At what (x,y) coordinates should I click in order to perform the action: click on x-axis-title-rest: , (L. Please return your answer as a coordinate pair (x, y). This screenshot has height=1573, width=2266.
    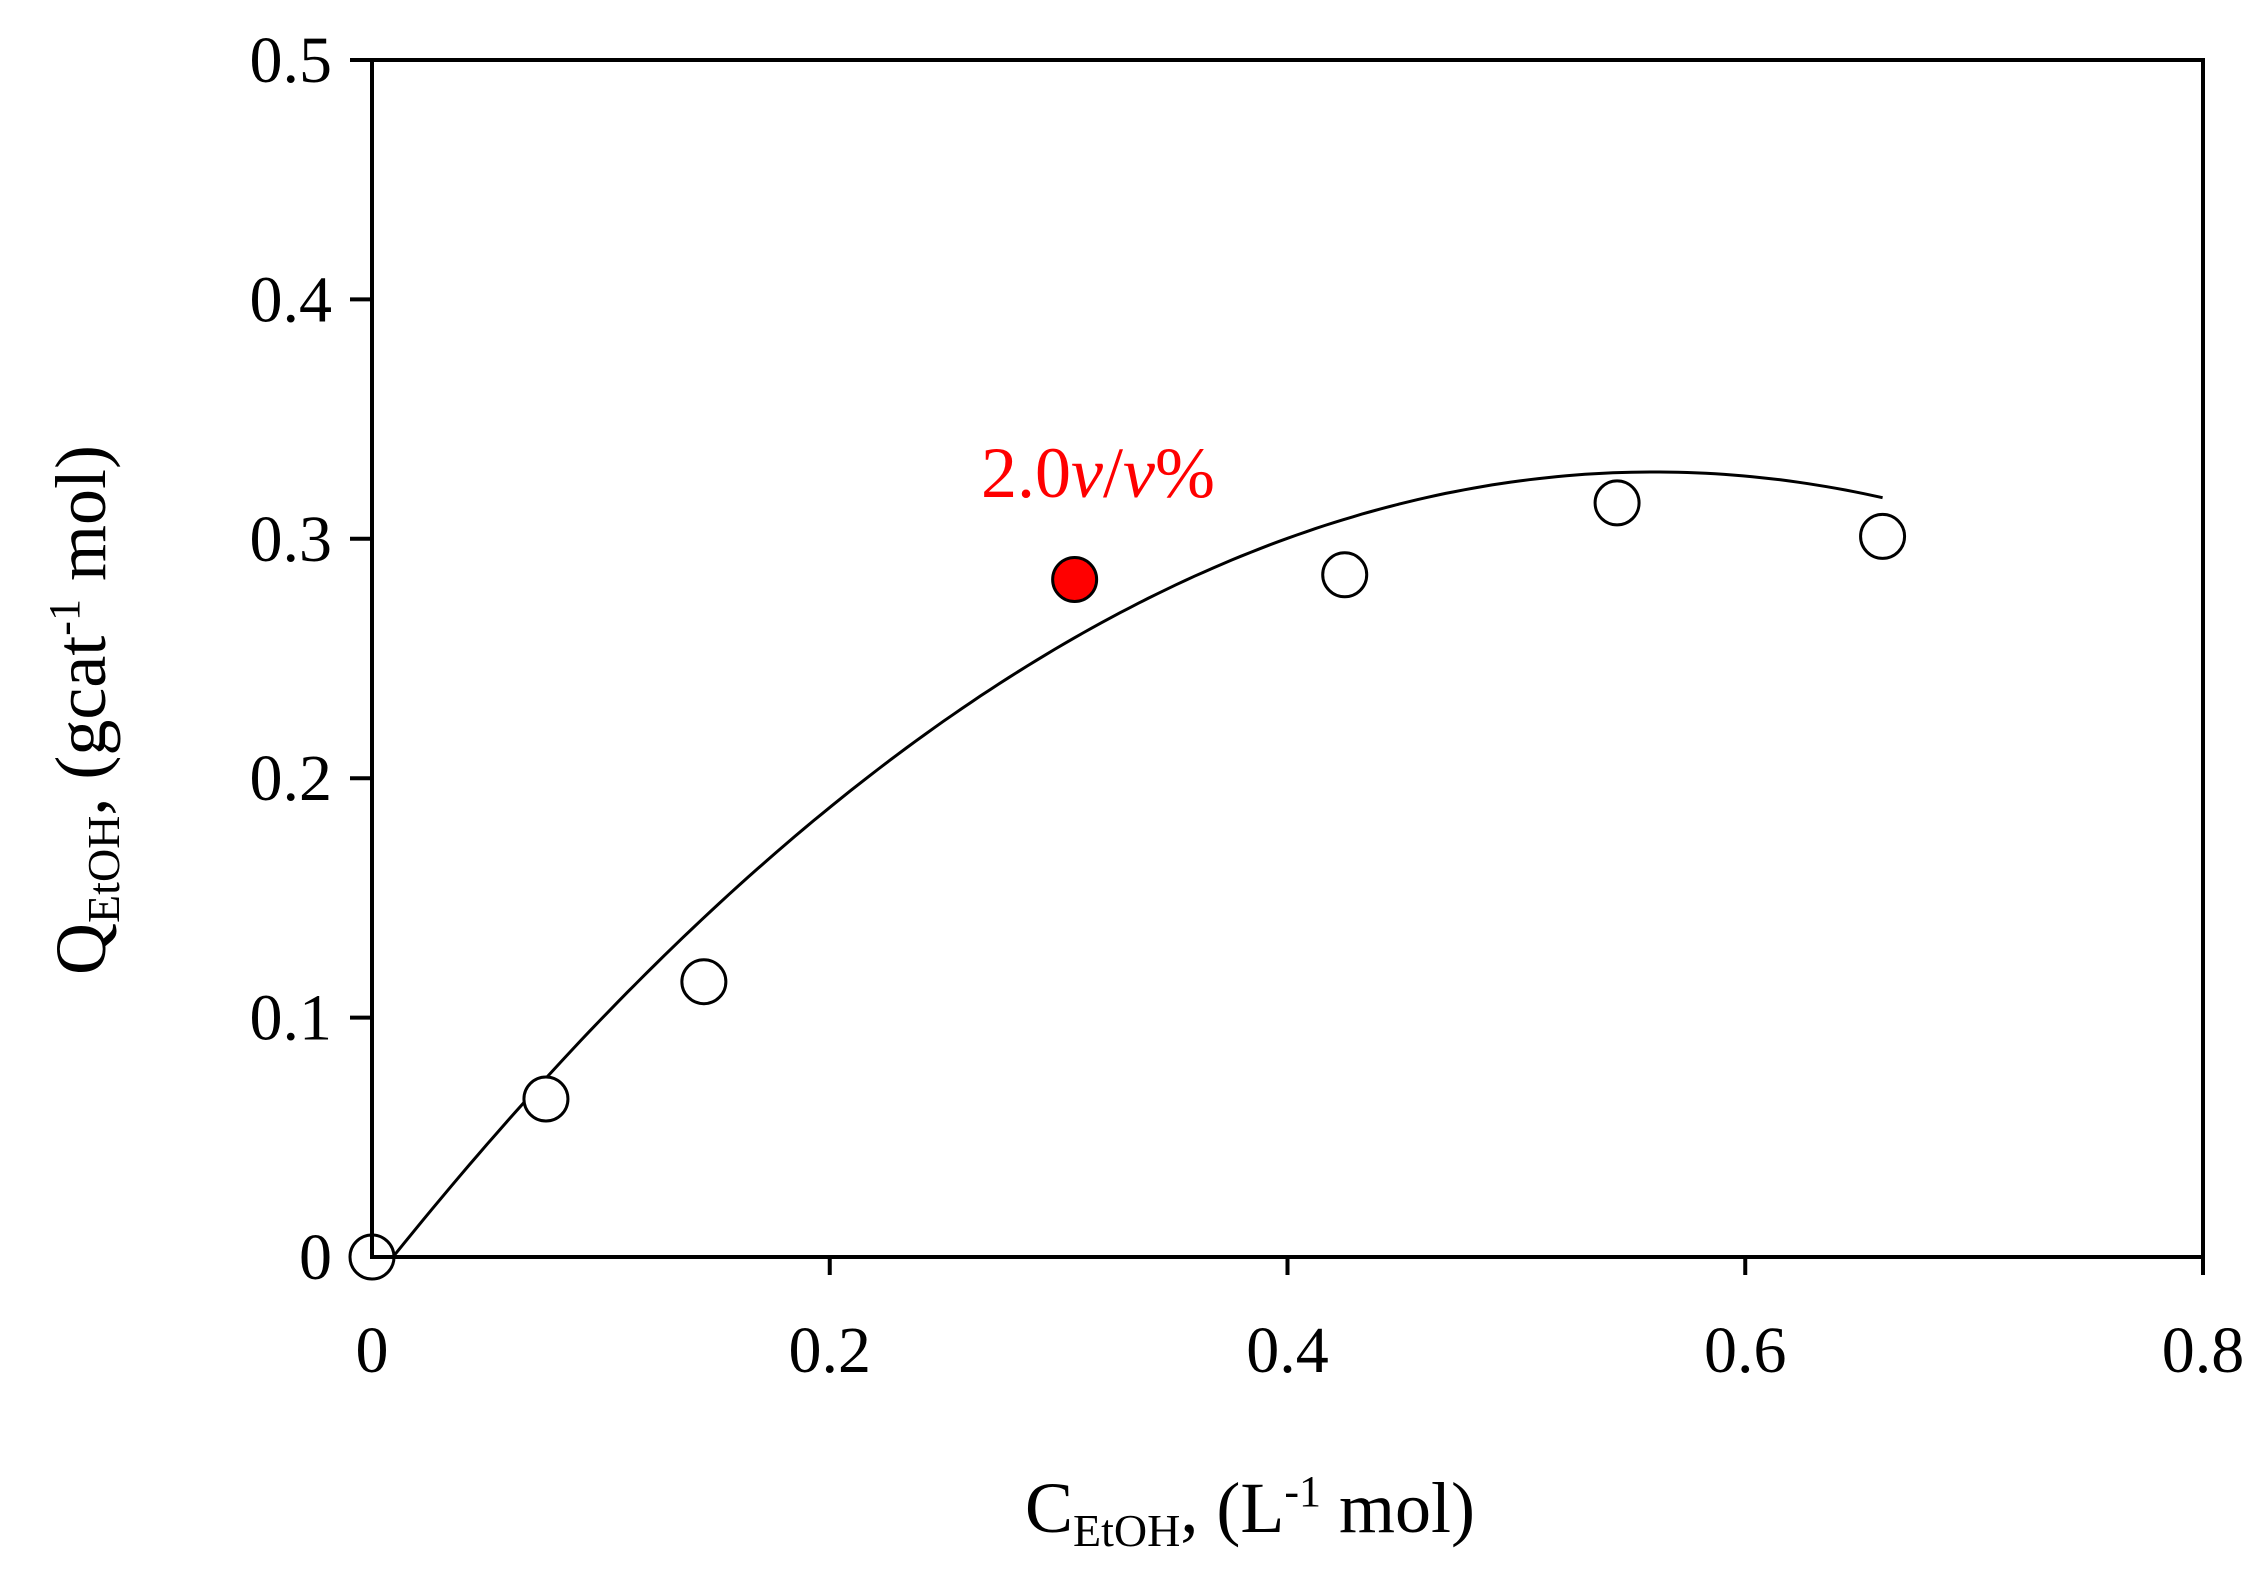
    Looking at the image, I should click on (1232, 1508).